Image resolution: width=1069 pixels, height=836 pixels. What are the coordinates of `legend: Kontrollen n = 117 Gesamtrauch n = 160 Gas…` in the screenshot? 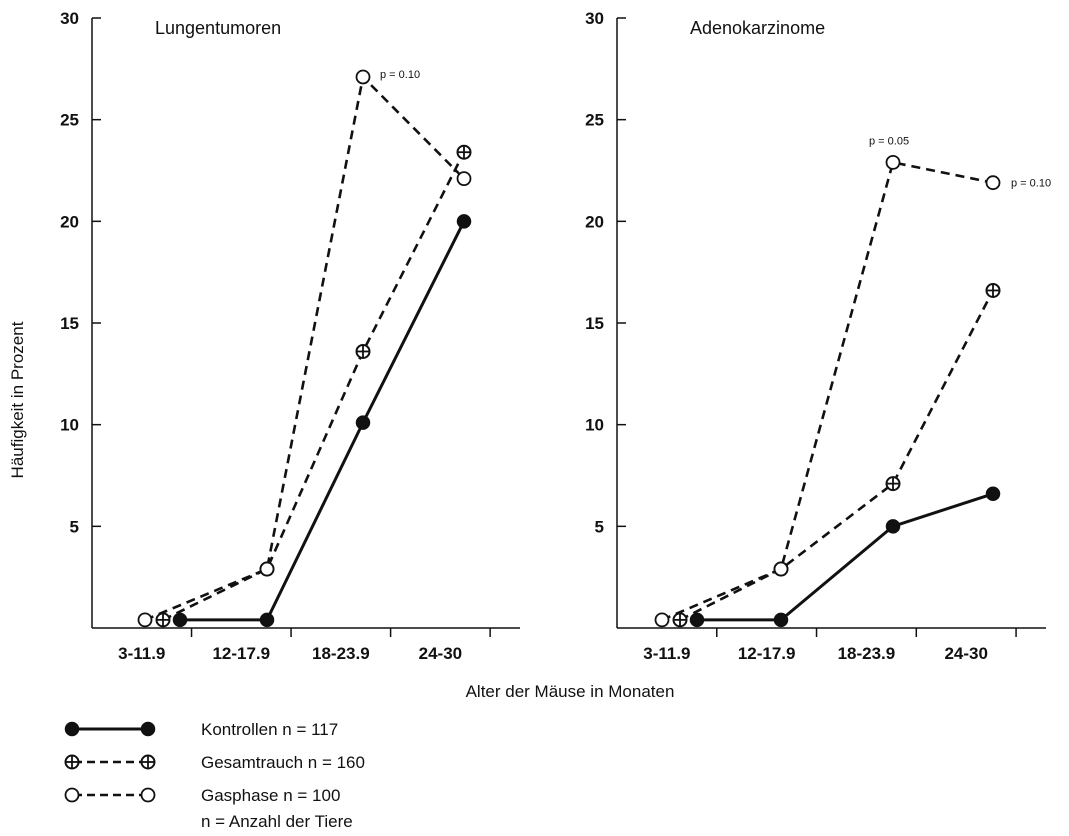 It's located at (214, 775).